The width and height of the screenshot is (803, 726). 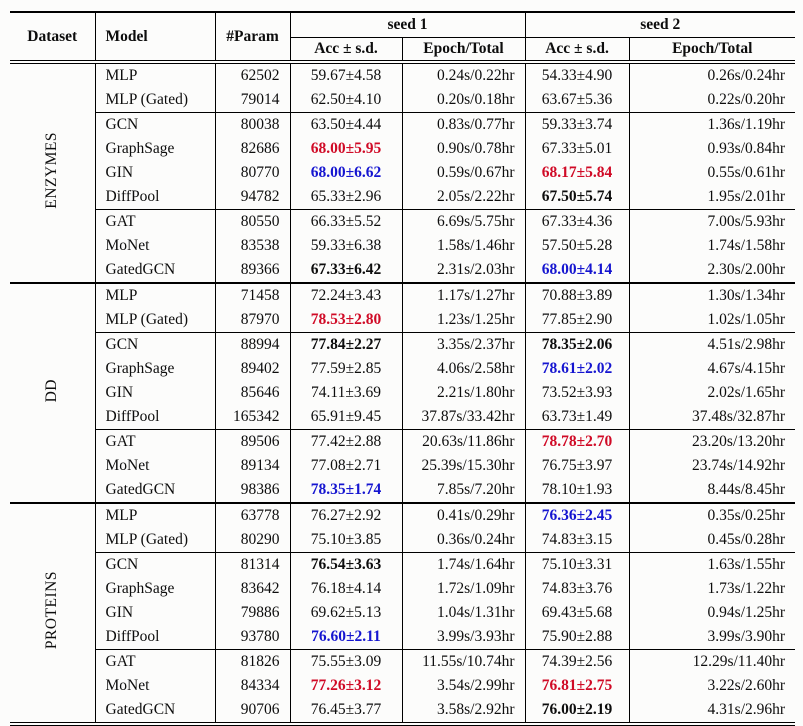 What do you see at coordinates (345, 197) in the screenshot?
I see `seed1-acc: 65.33±2.96` at bounding box center [345, 197].